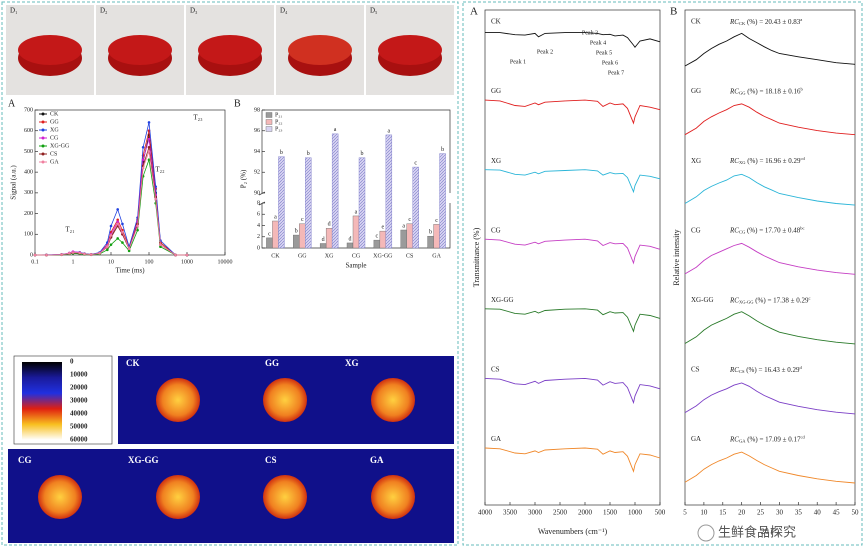  What do you see at coordinates (810, 297) in the screenshot?
I see `rc-part: c` at bounding box center [810, 297].